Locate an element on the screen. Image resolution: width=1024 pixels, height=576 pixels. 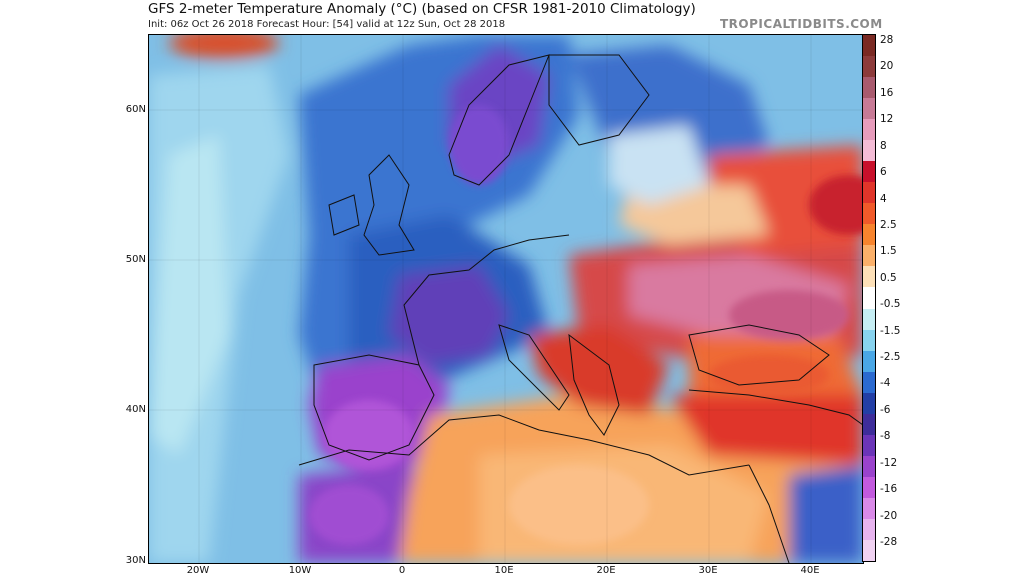
colorbar-label: 2.5 is located at coordinates (888, 224).